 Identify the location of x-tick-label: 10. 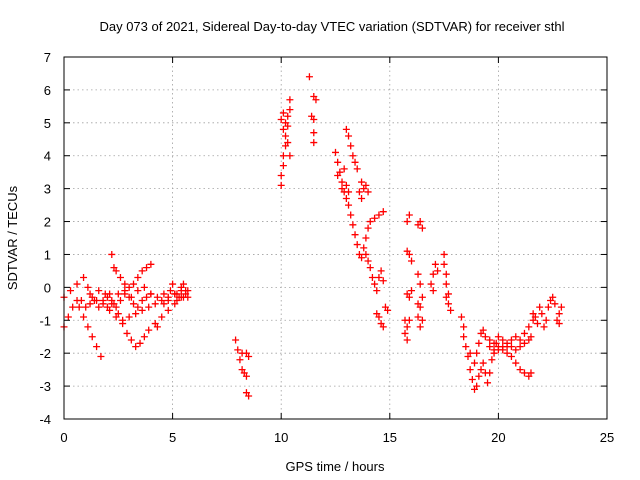
(281, 437).